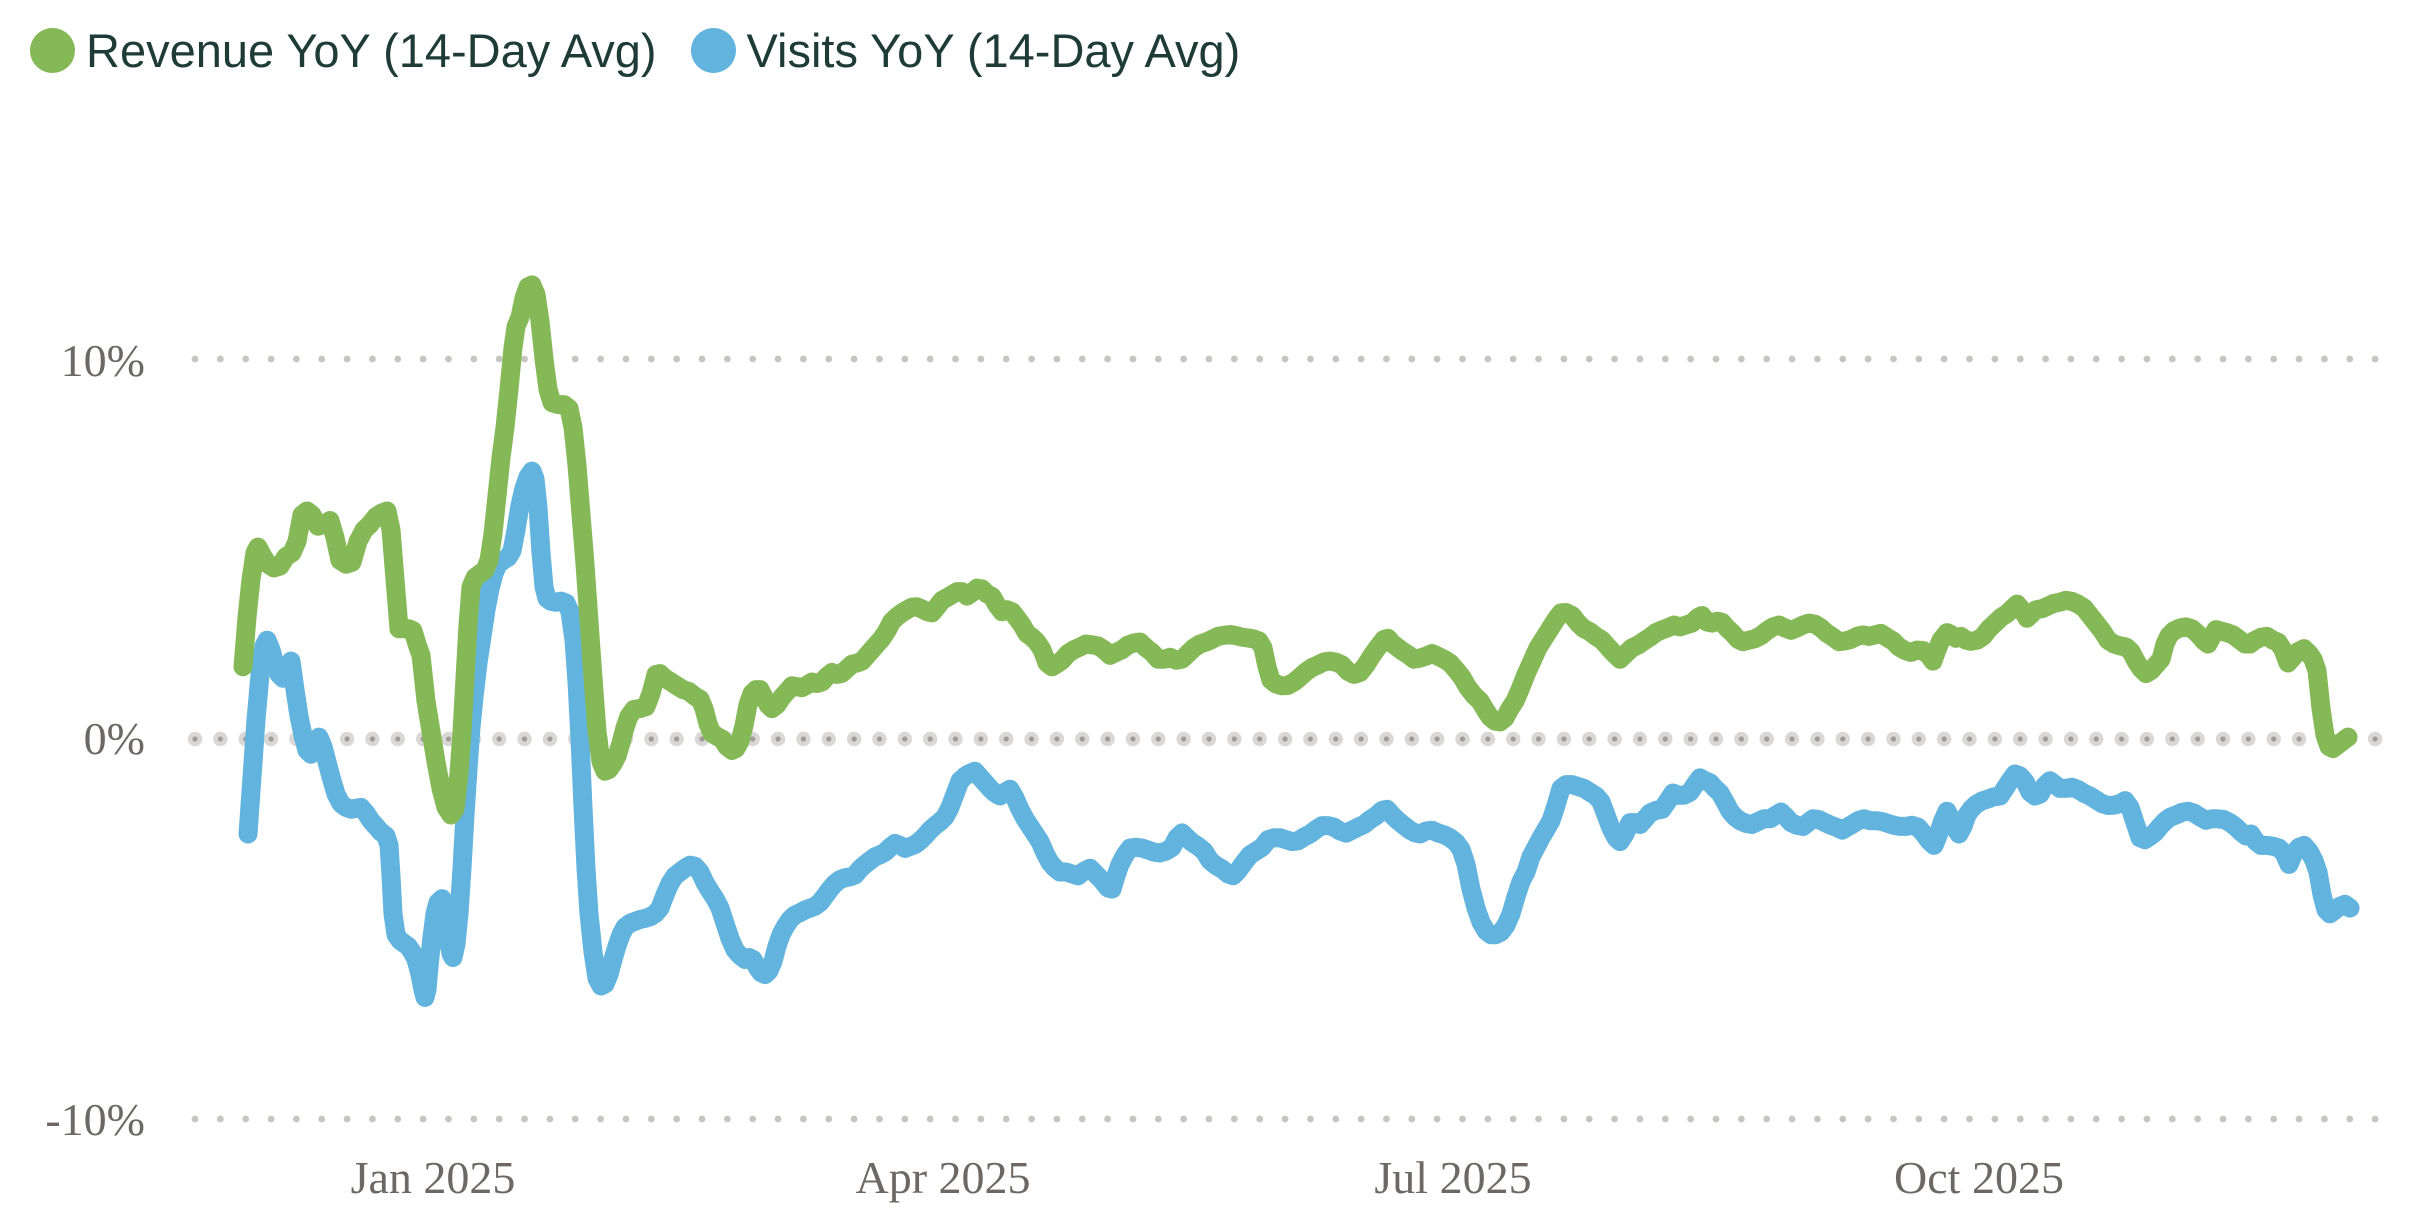 This screenshot has height=1224, width=2424. I want to click on legend-item-visits: Visits YoY (14-Day Avg), so click(965, 50).